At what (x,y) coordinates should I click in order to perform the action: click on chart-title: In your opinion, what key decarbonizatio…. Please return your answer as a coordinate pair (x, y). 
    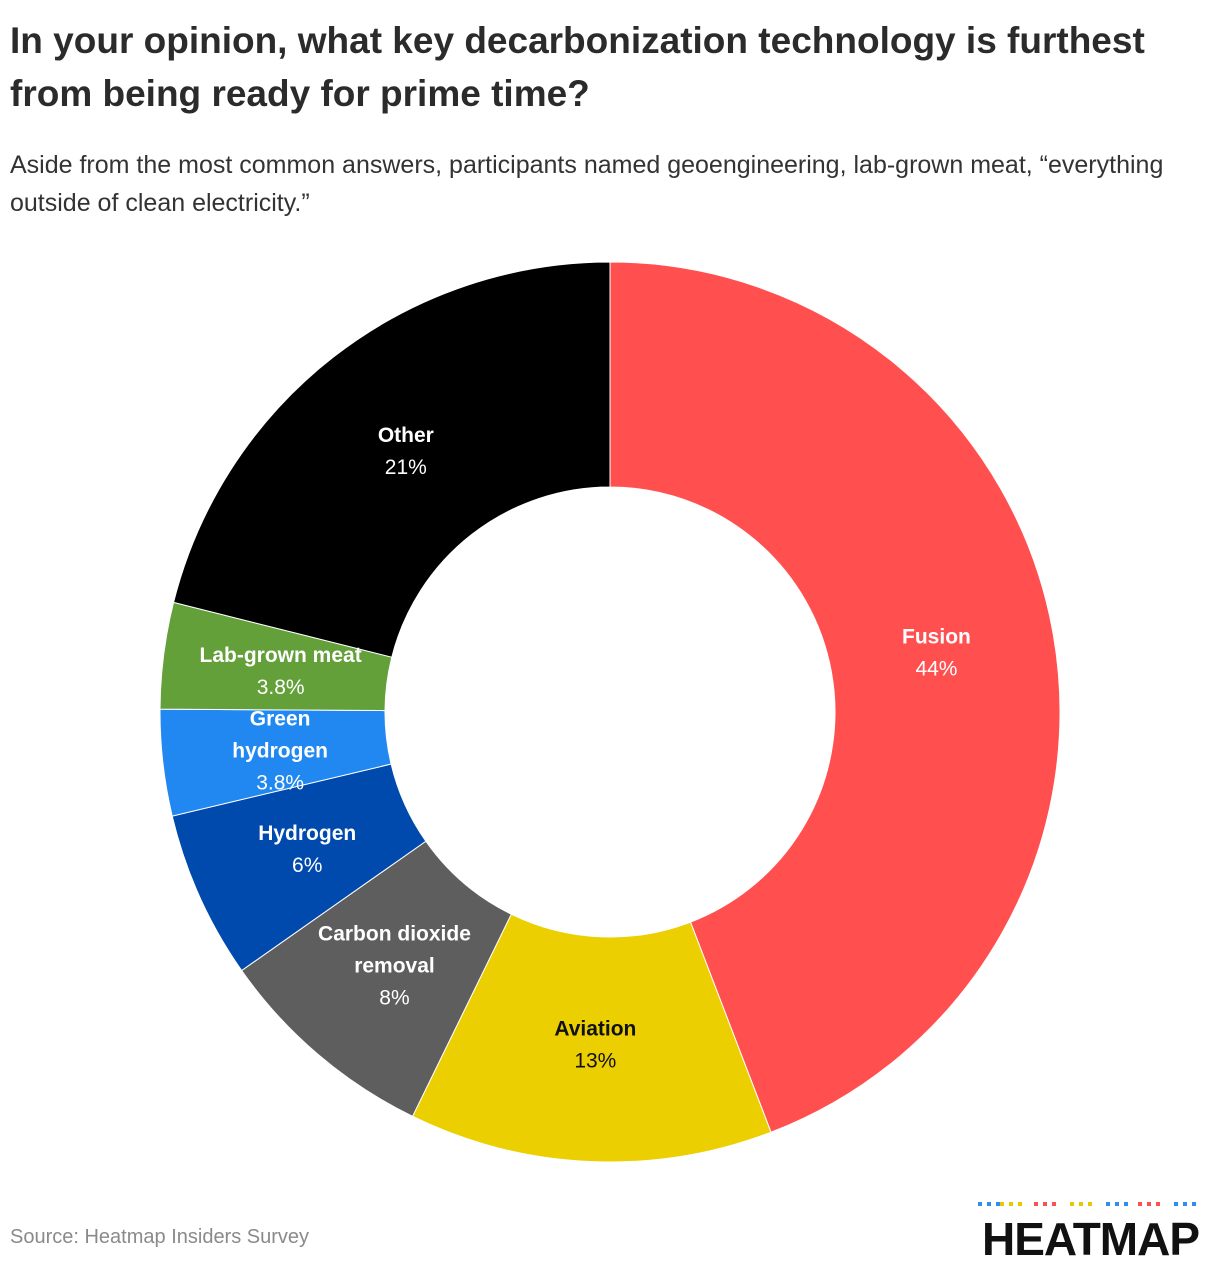
    Looking at the image, I should click on (577, 67).